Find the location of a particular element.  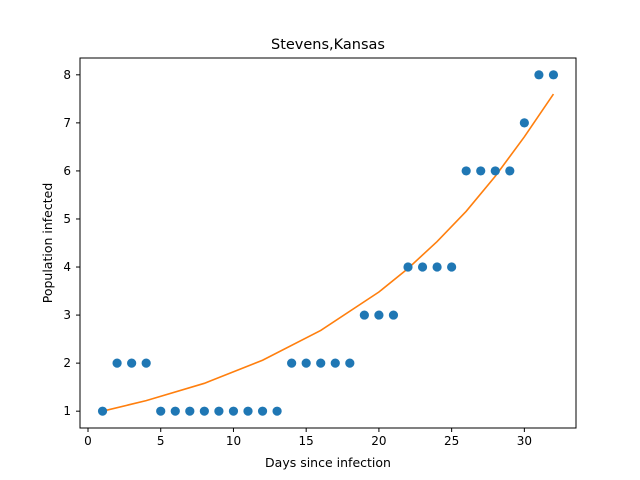

x-tick-label: 10 is located at coordinates (233, 441).